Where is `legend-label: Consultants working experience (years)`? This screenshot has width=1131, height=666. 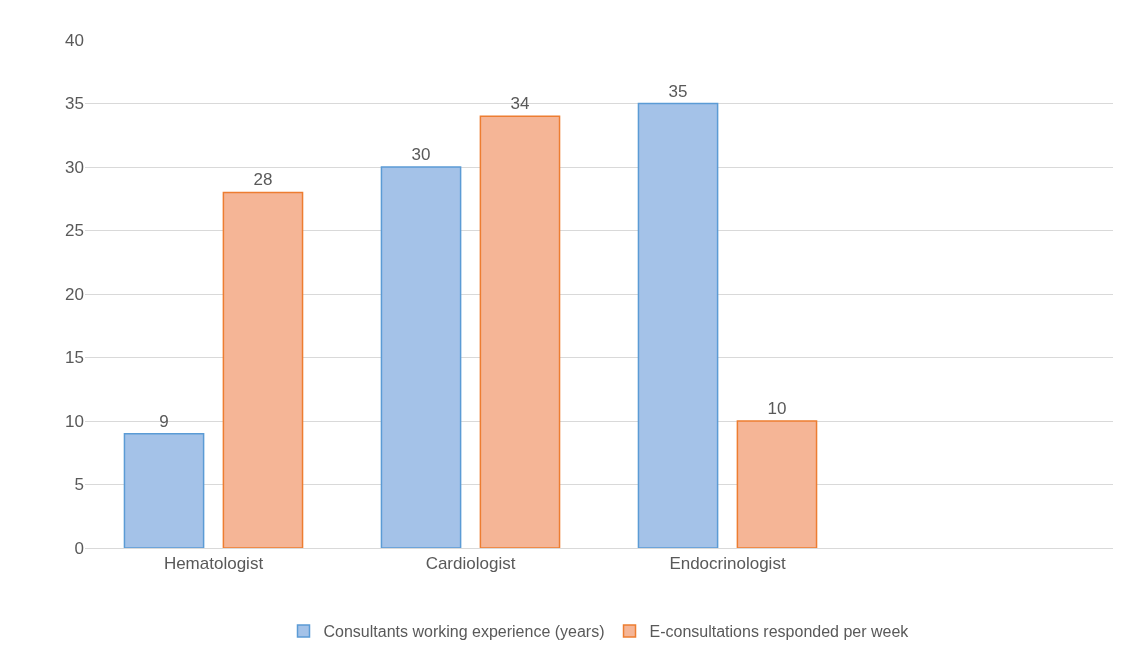 legend-label: Consultants working experience (years) is located at coordinates (464, 632).